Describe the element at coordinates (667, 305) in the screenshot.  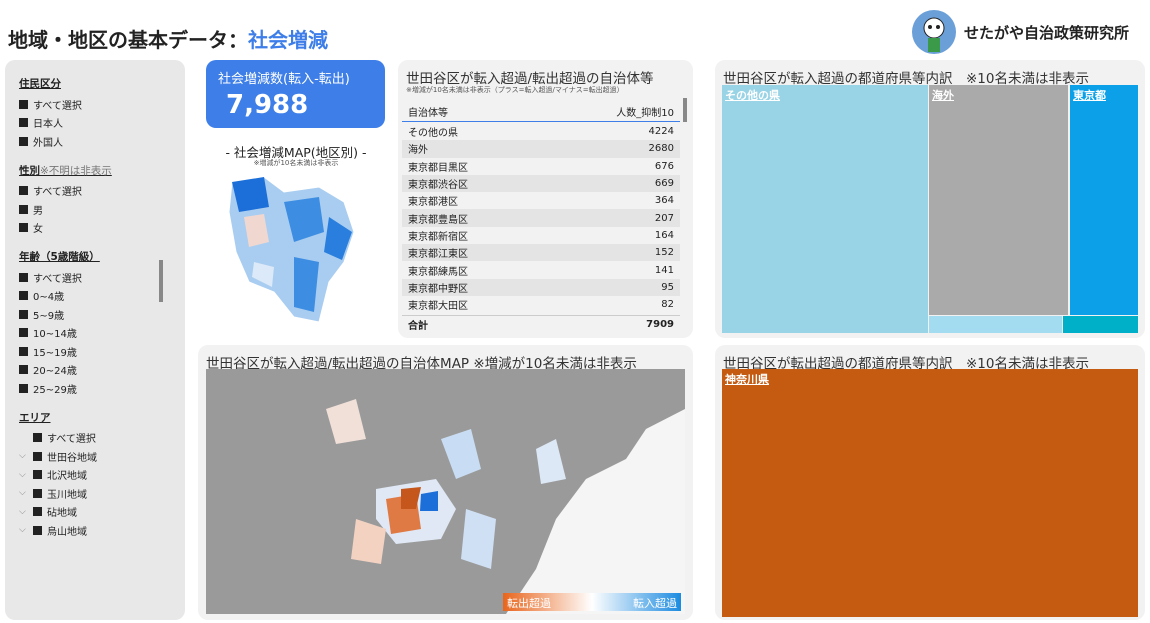
I see `cell-value: 82` at that location.